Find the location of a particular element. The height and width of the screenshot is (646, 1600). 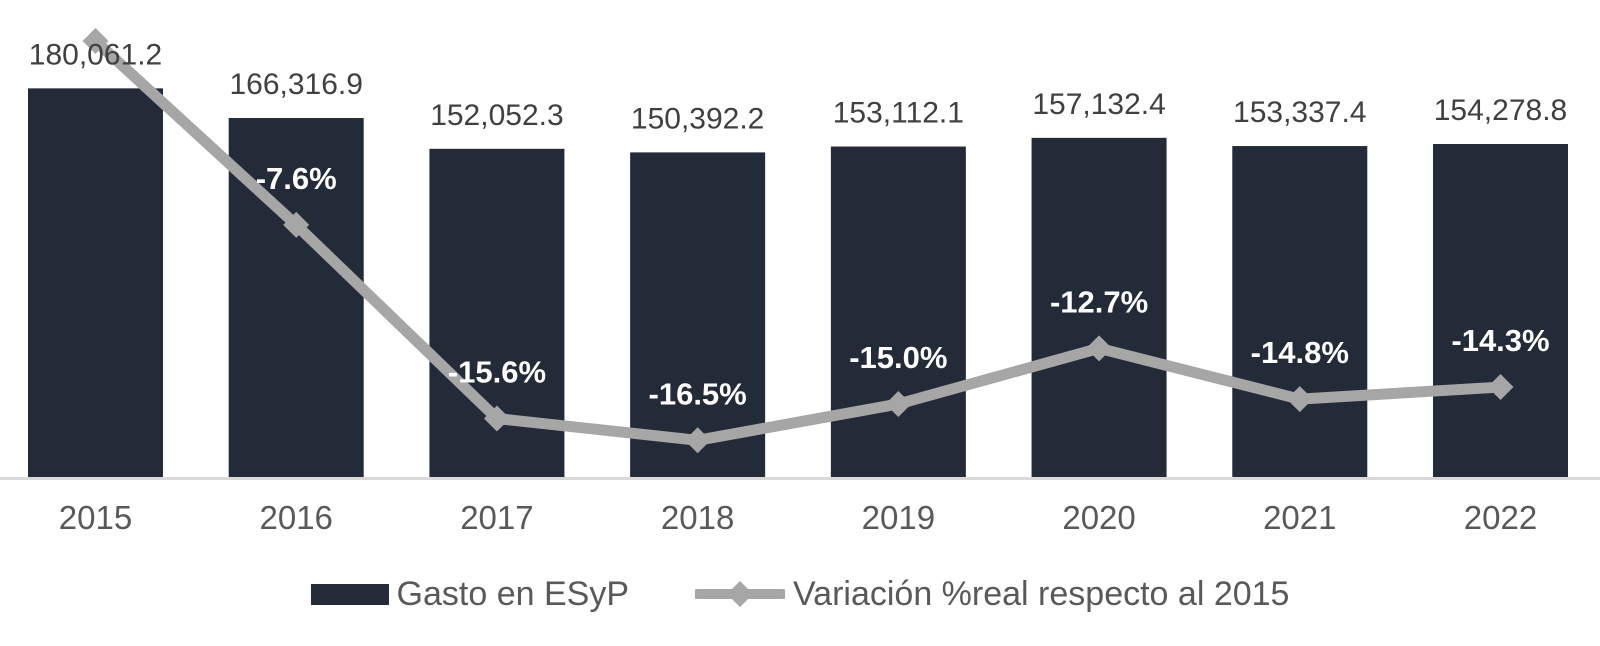

legend-item-line-series: Variación %real respecto al 2015 is located at coordinates (991, 594).